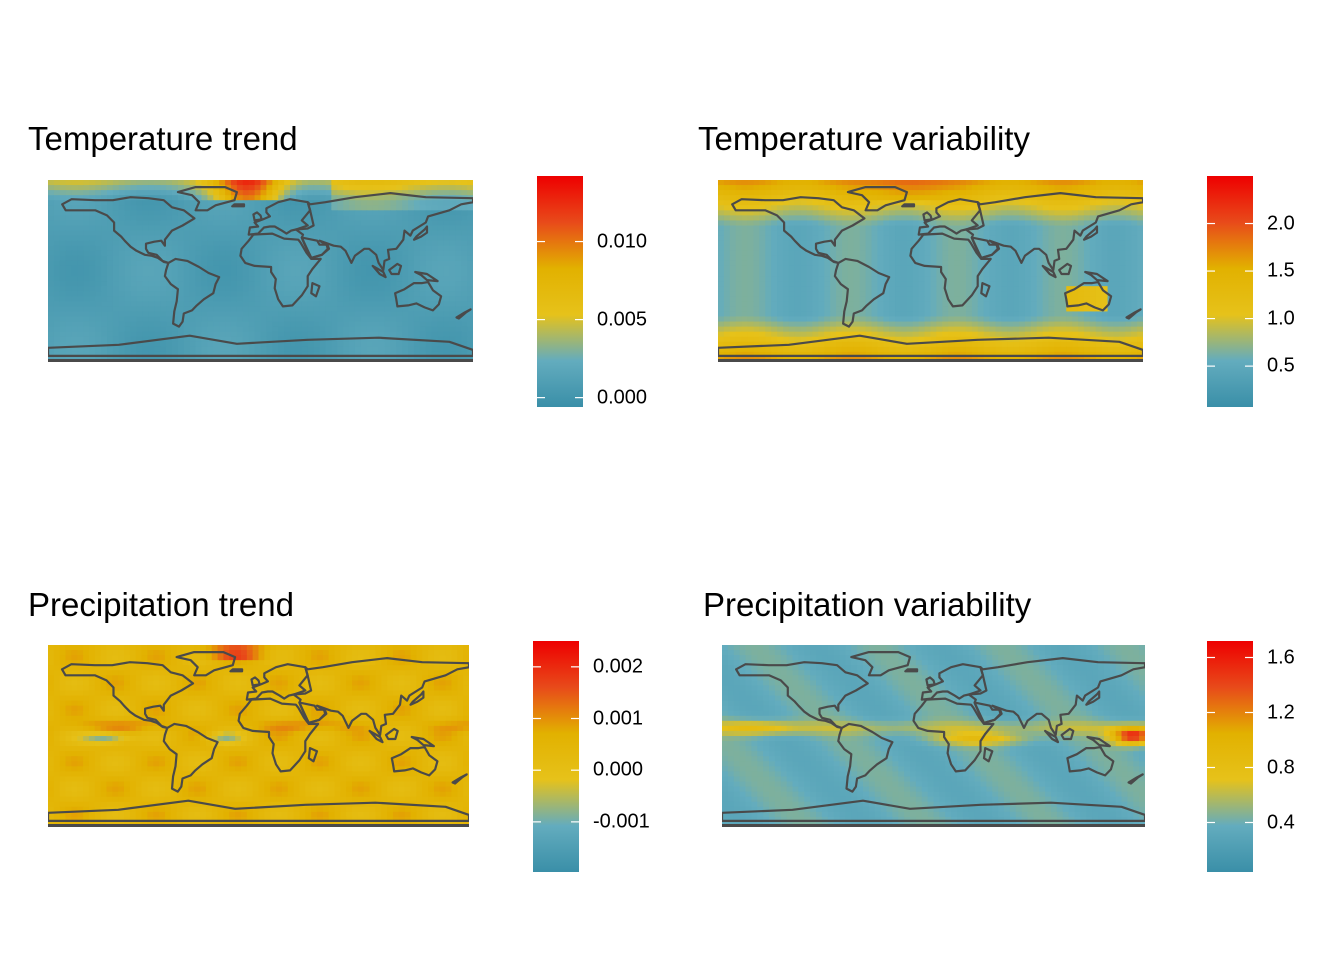 This screenshot has height=960, width=1344. What do you see at coordinates (161, 604) in the screenshot?
I see `panel-title: Precipitation trend` at bounding box center [161, 604].